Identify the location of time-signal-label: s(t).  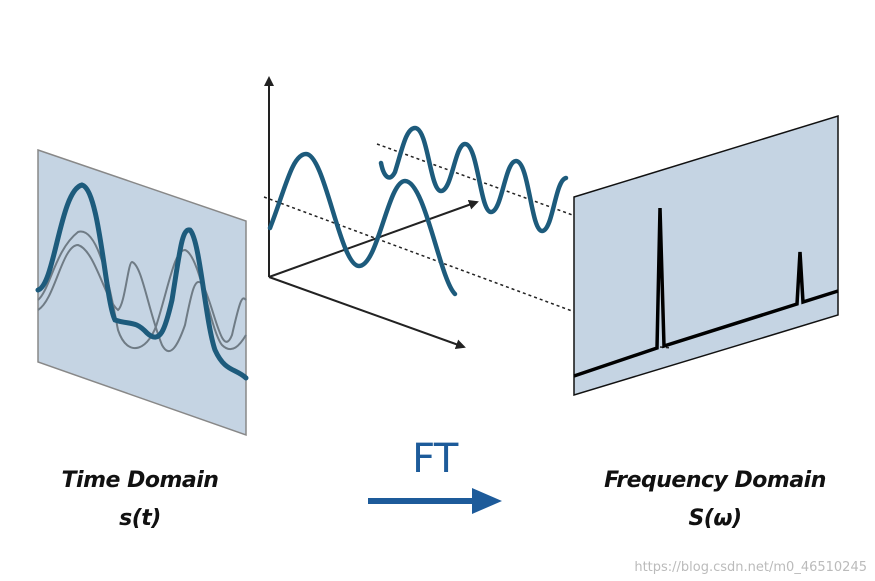
(140, 518).